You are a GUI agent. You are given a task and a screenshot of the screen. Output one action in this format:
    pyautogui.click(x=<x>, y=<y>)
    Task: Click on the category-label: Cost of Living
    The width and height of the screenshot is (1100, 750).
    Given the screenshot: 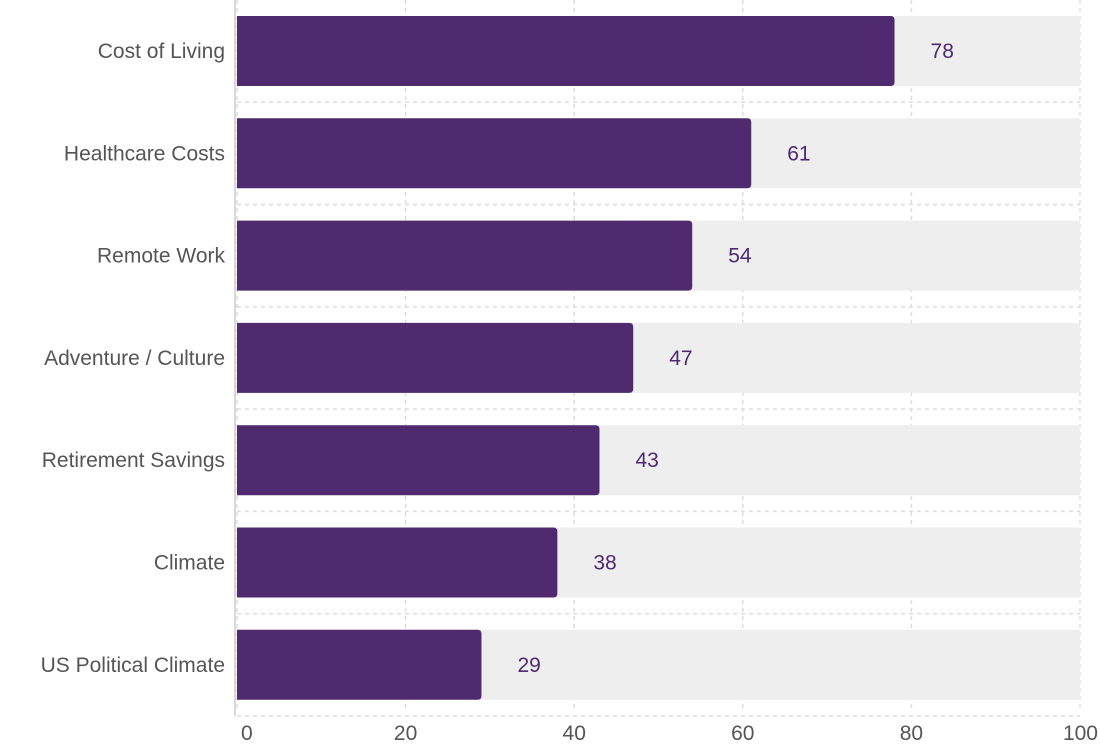 What is the action you would take?
    pyautogui.click(x=161, y=51)
    